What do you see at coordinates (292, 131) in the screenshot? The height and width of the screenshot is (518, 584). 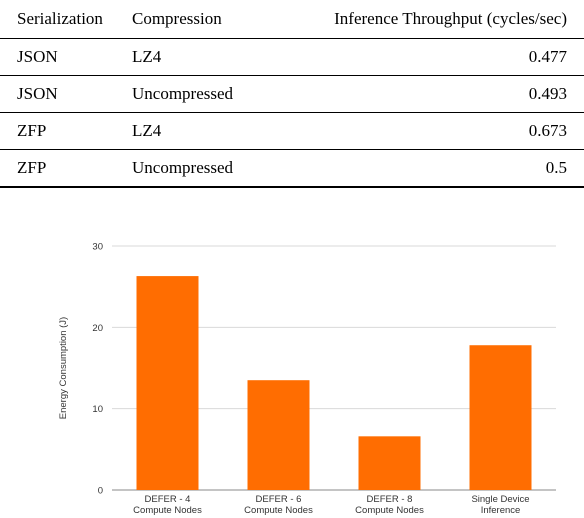 I see `table-row: ZFP LZ4 0.673` at bounding box center [292, 131].